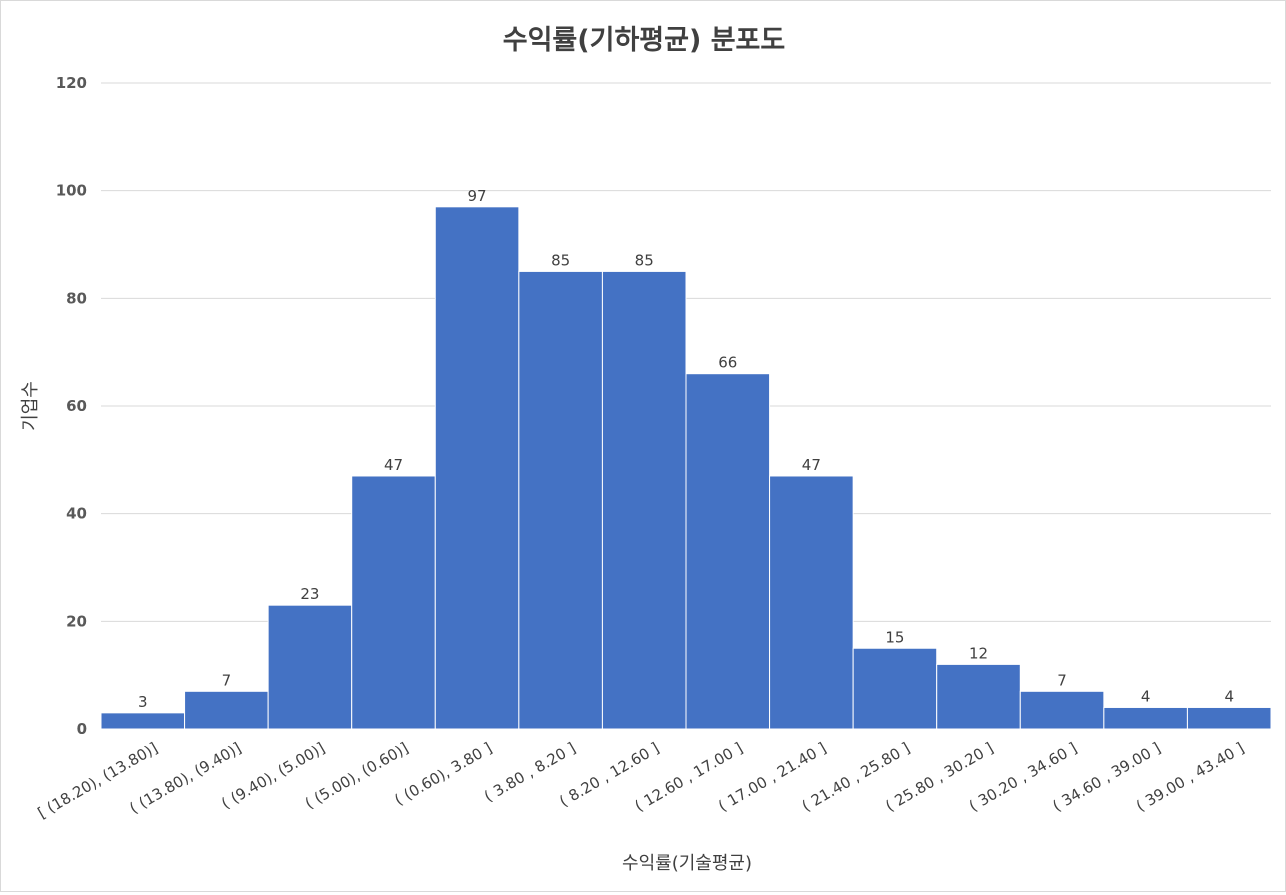  Describe the element at coordinates (76, 406) in the screenshot. I see `y-tick-label: 60` at that location.